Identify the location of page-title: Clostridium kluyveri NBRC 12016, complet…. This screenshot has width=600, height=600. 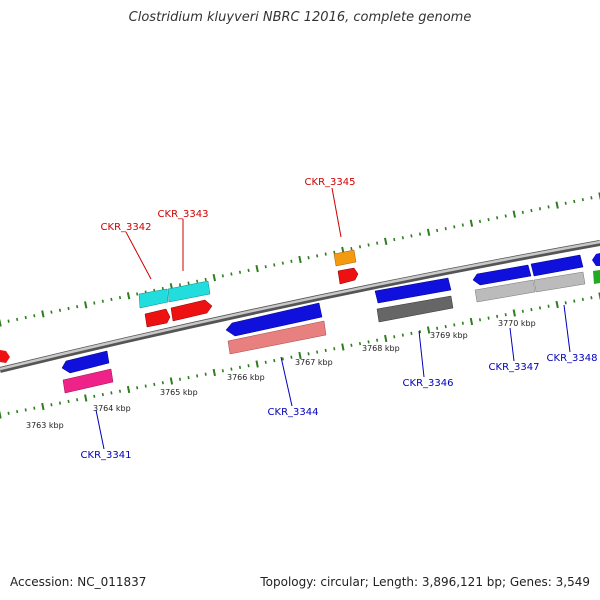
(300, 17).